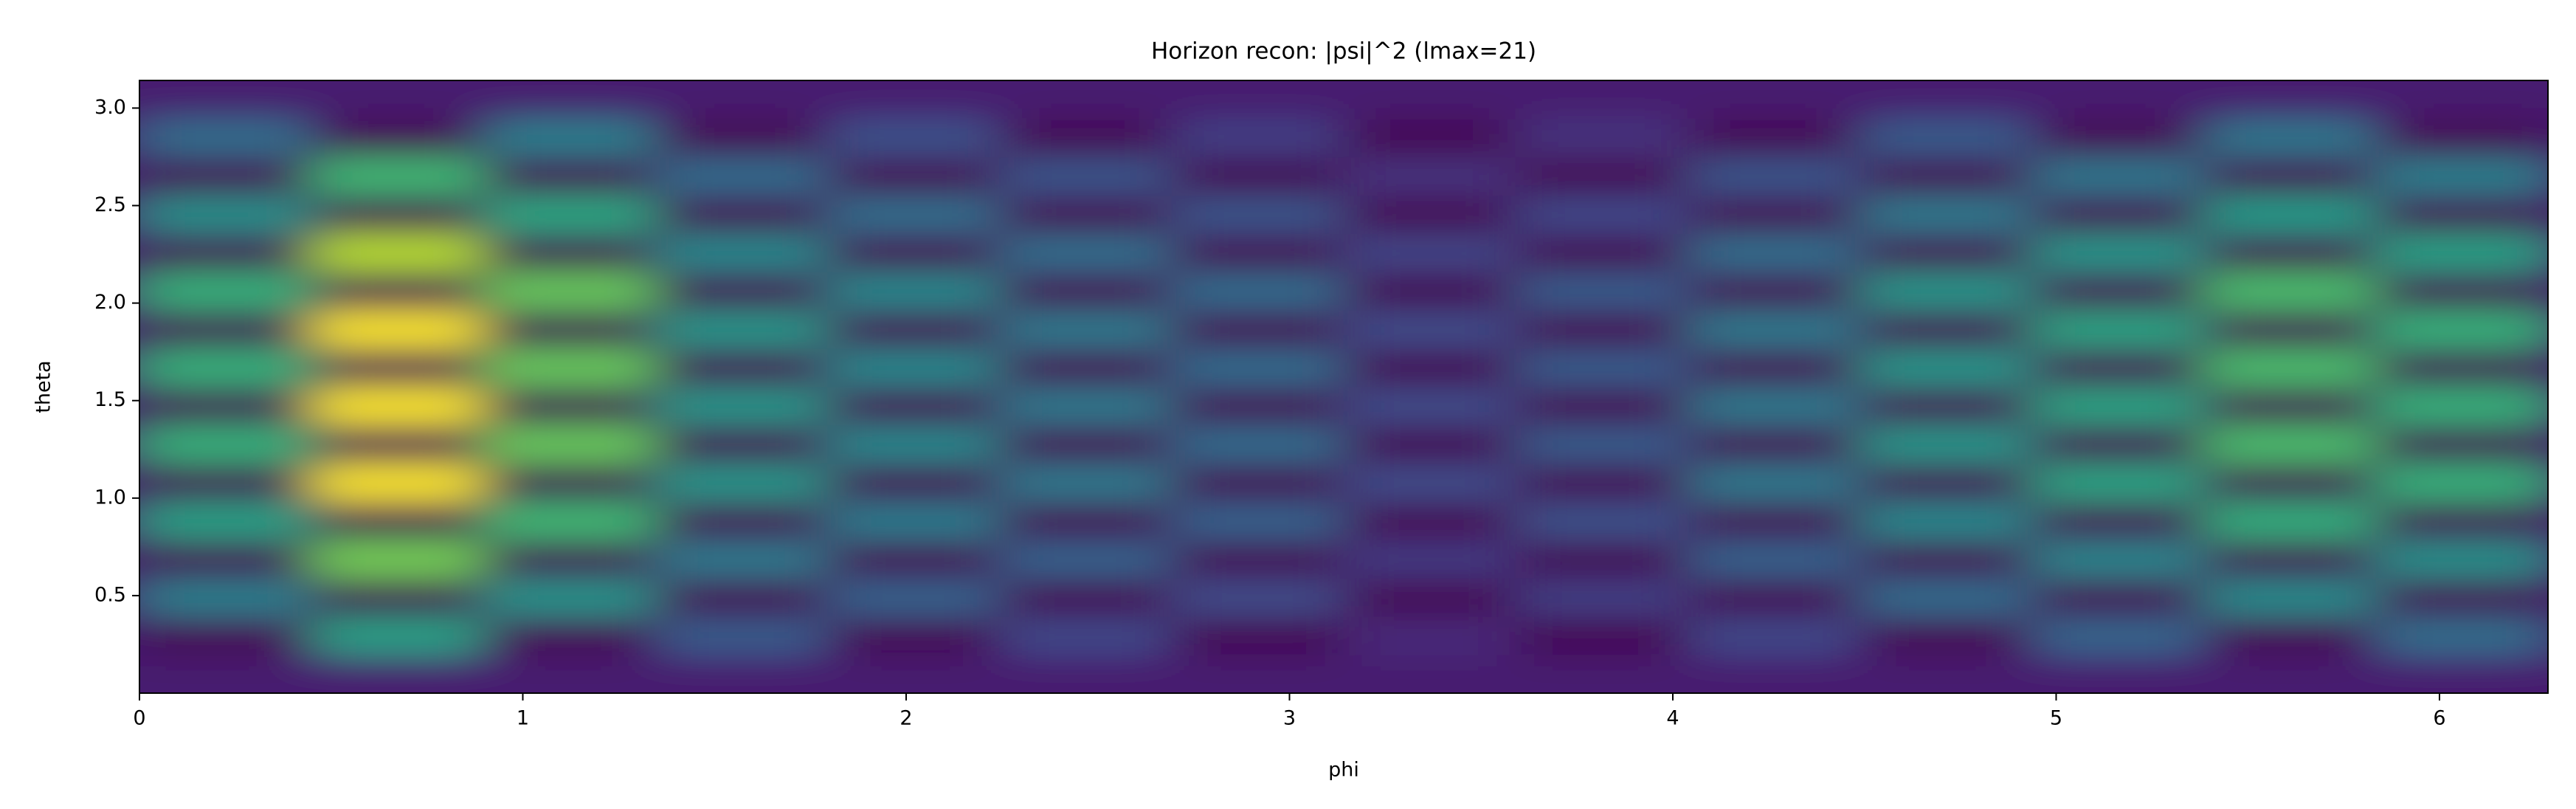 The height and width of the screenshot is (809, 2576). Describe the element at coordinates (44, 386) in the screenshot. I see `y-axis-label: theta` at that location.